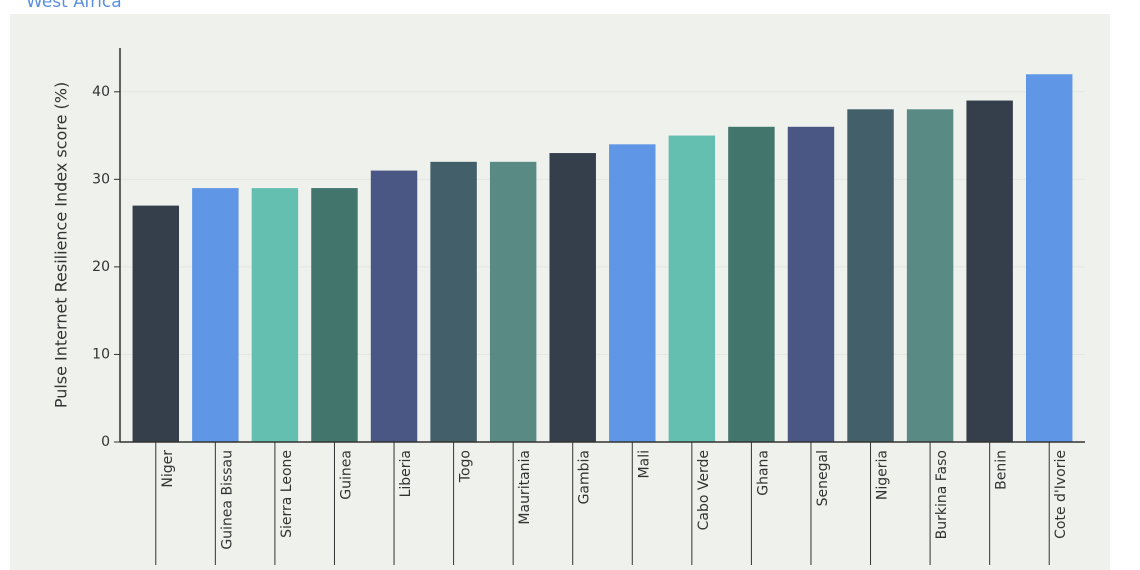 Image resolution: width=1140 pixels, height=570 pixels. I want to click on x-tick-label: Guinea Bissau, so click(227, 500).